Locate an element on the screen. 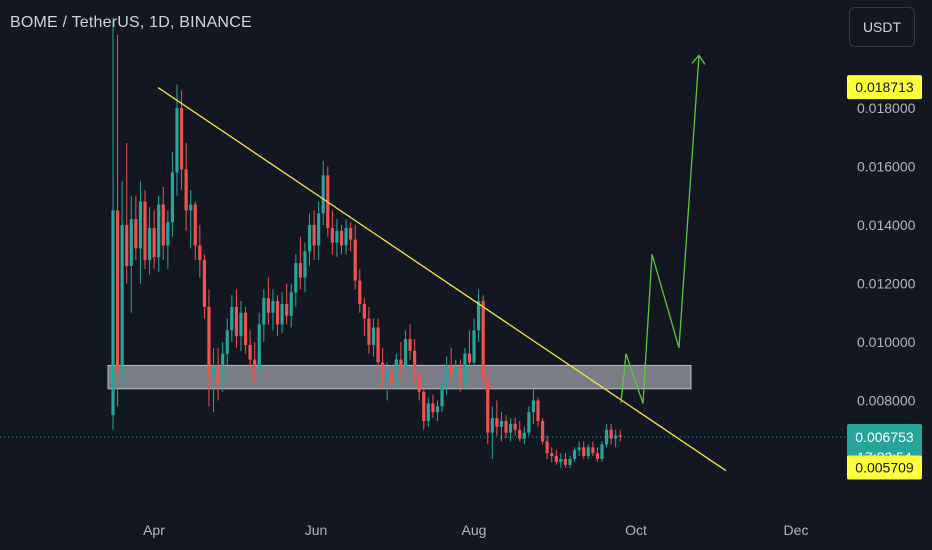 The width and height of the screenshot is (932, 550). y-tick-label: 0.012000 is located at coordinates (886, 284).